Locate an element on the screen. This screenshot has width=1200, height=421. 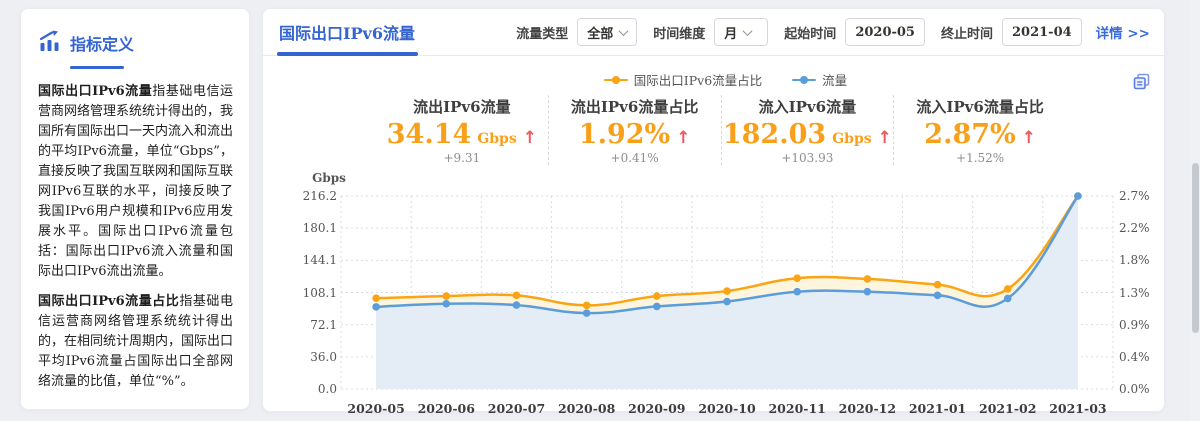
left-axis-tick: 0.0 is located at coordinates (327, 389).